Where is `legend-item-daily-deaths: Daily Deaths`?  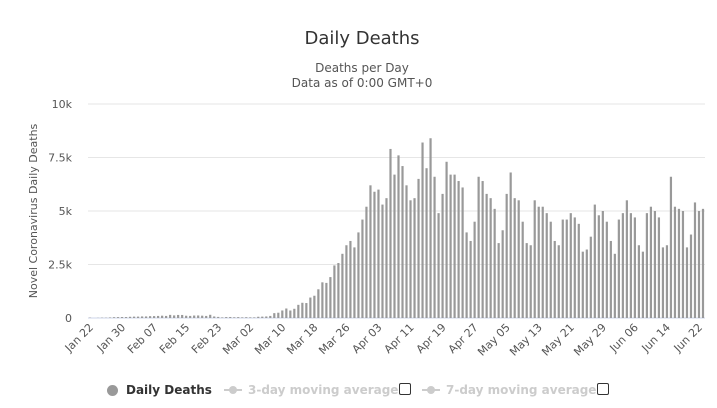 legend-item-daily-deaths: Daily Deaths is located at coordinates (159, 390).